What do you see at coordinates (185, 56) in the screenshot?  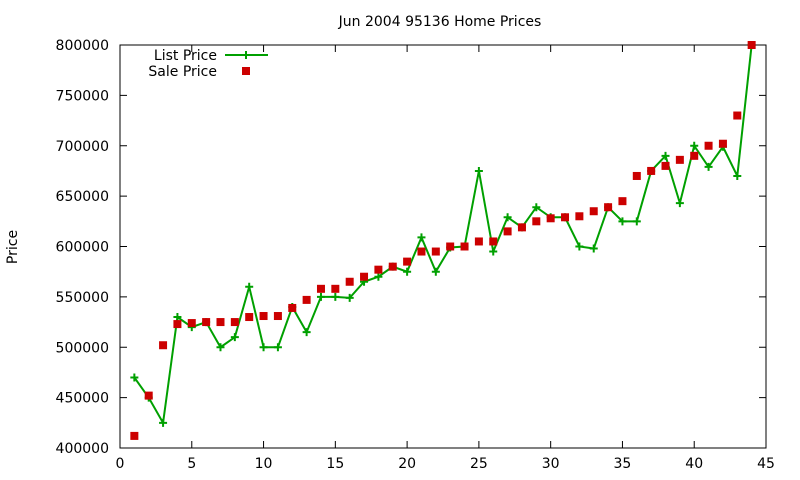 I see `legend-label: List Price` at bounding box center [185, 56].